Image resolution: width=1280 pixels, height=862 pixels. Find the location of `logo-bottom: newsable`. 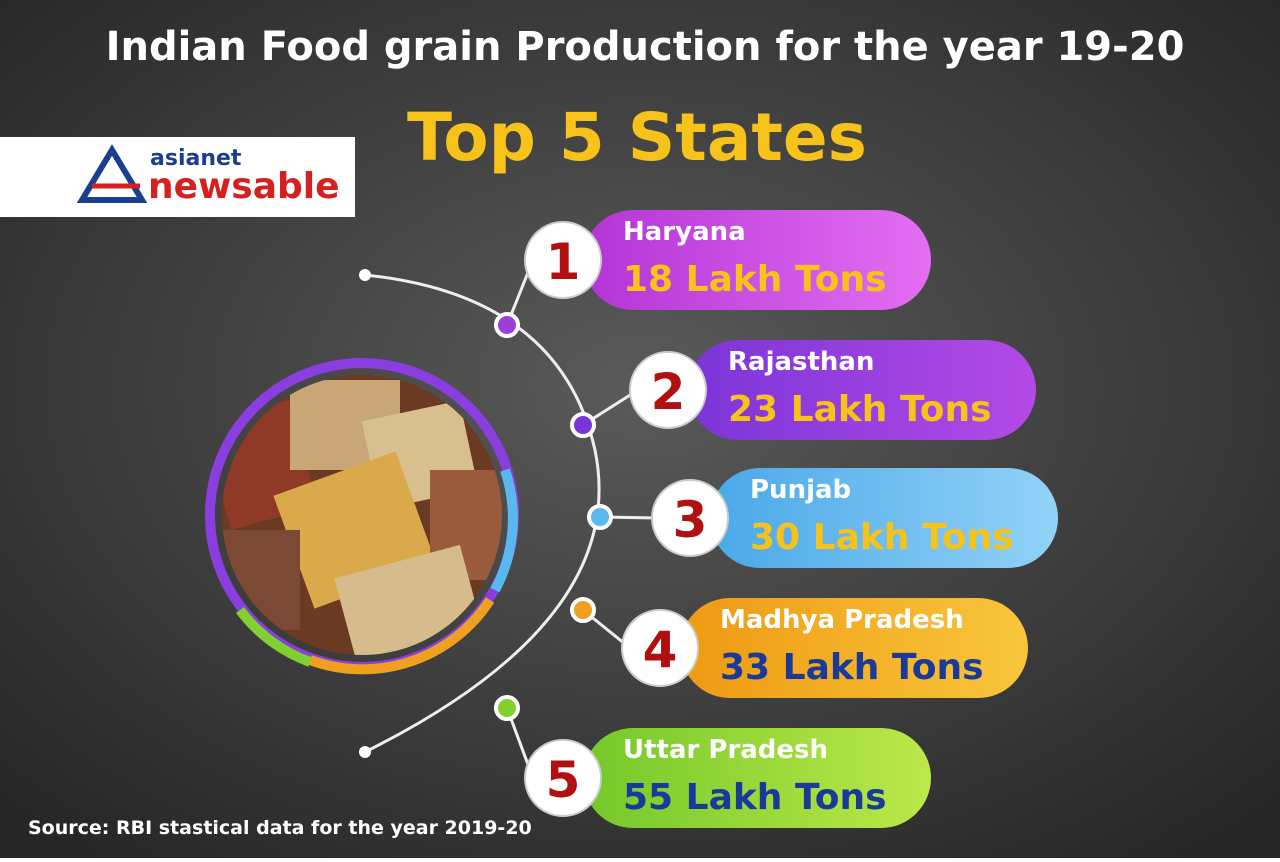

logo-bottom: newsable is located at coordinates (244, 186).